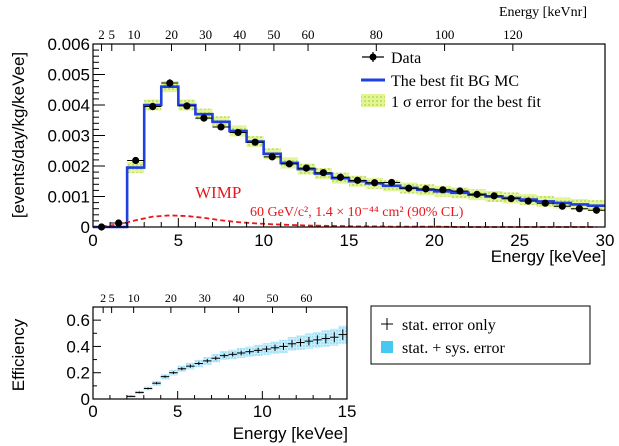 This screenshot has width=619, height=446. I want to click on top-tick-label: 80, so click(376, 34).